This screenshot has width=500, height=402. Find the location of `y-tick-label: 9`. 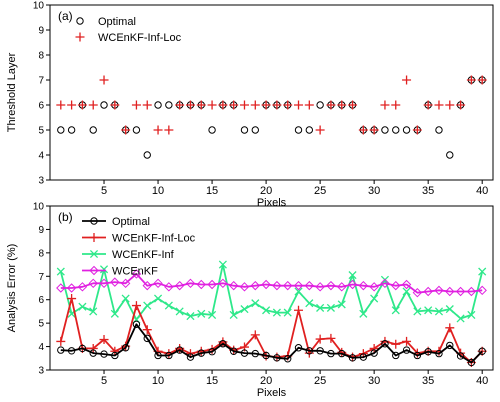

y-tick-label: 9 is located at coordinates (41, 230).